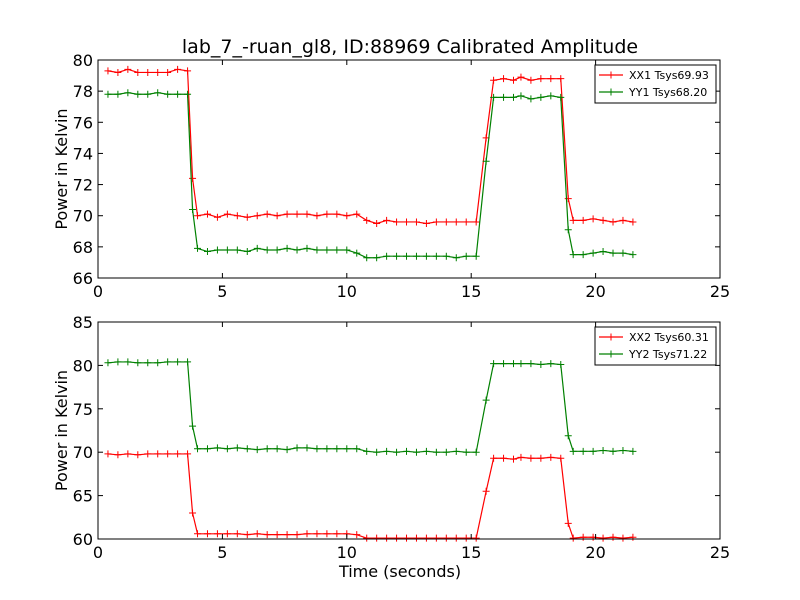 The image size is (800, 600). What do you see at coordinates (471, 552) in the screenshot?
I see `x-tick-label: 15` at bounding box center [471, 552].